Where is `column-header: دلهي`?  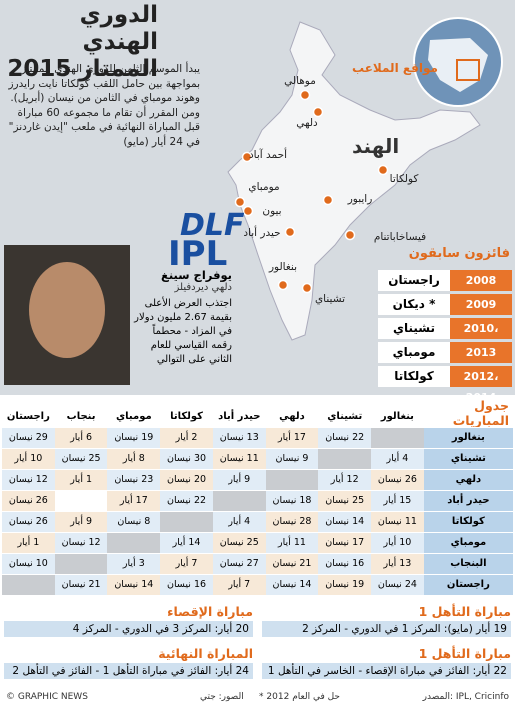 column-header: دلهي is located at coordinates (292, 417).